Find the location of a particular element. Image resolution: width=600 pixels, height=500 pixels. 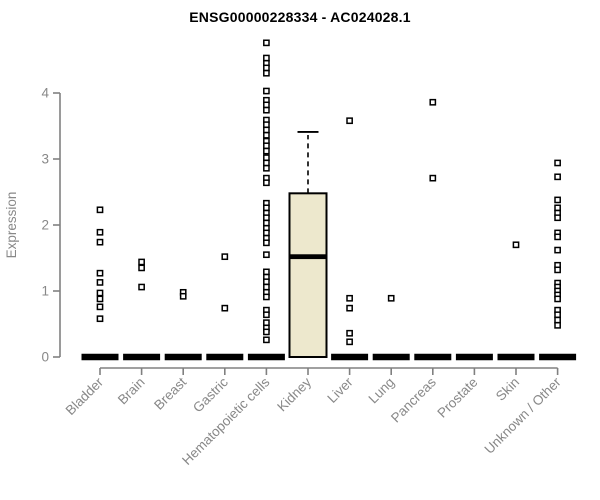

zero-box-lung is located at coordinates (391, 357).